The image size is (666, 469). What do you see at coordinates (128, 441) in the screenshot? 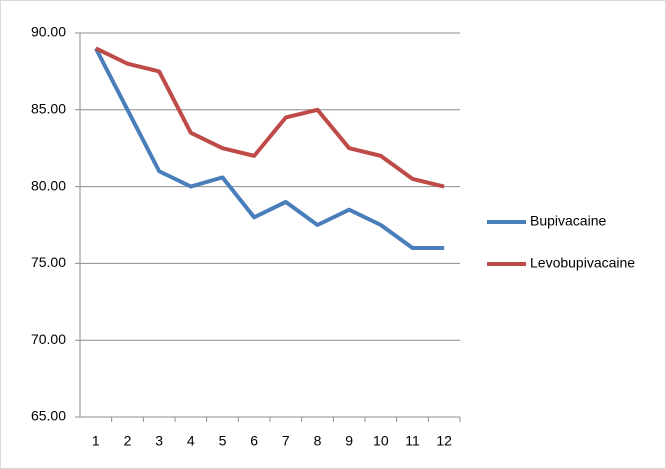
I see `x-tick-label: 2` at bounding box center [128, 441].